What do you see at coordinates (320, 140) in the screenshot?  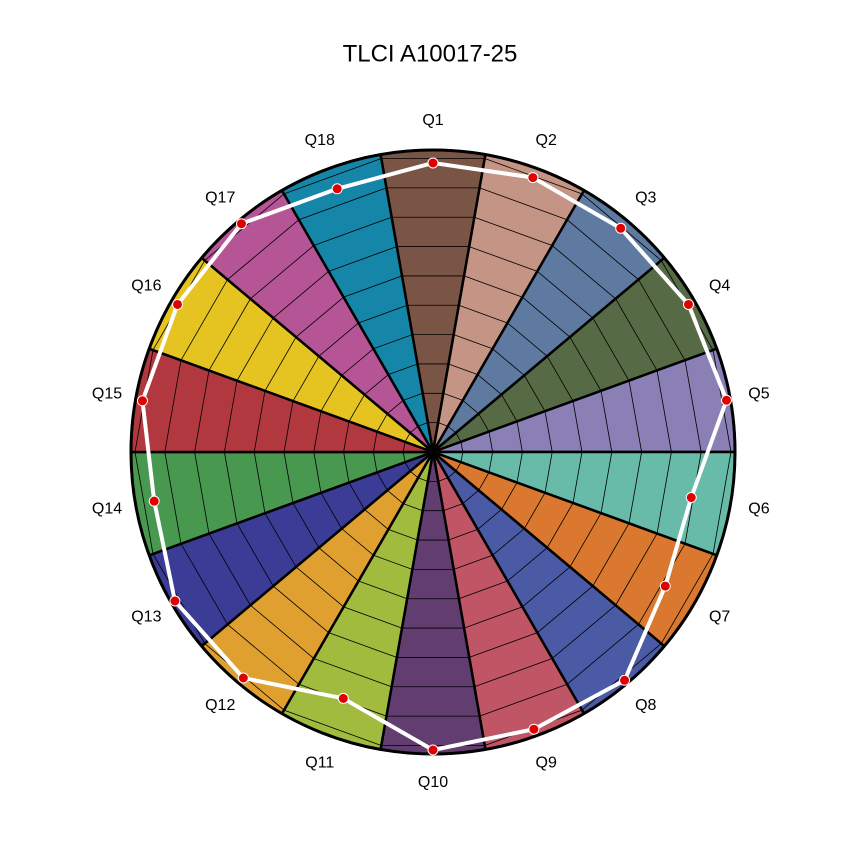 I see `category-label: Q18` at bounding box center [320, 140].